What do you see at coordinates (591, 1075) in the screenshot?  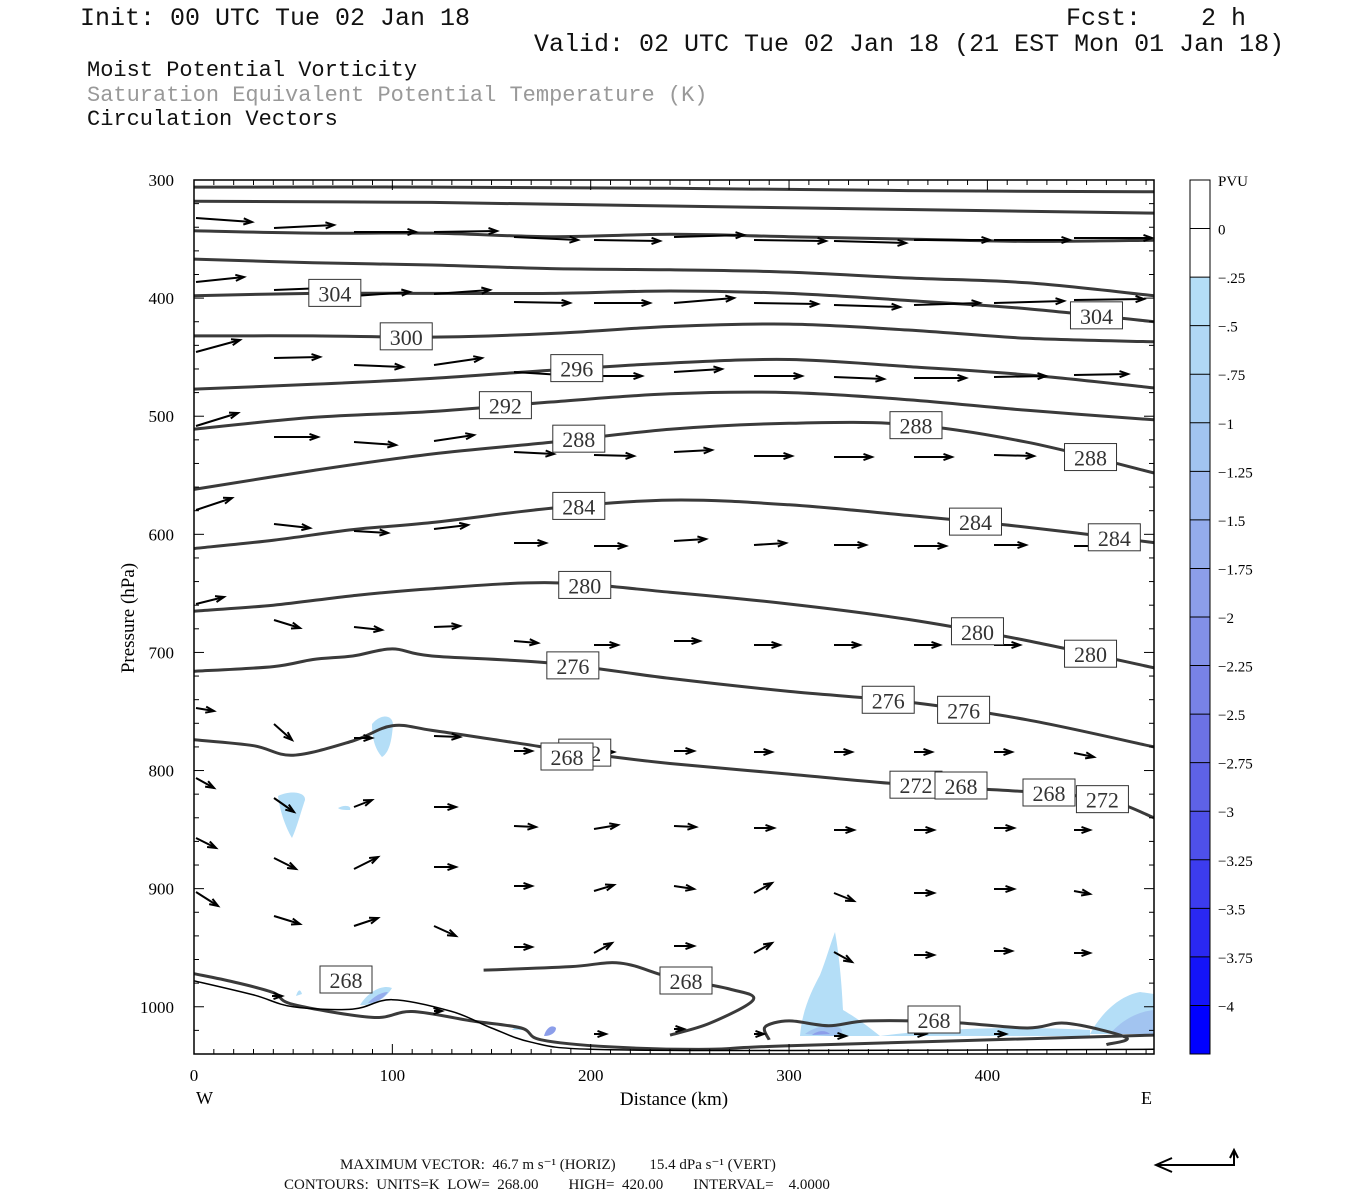 I see `x-tick-label-200: 200` at bounding box center [591, 1075].